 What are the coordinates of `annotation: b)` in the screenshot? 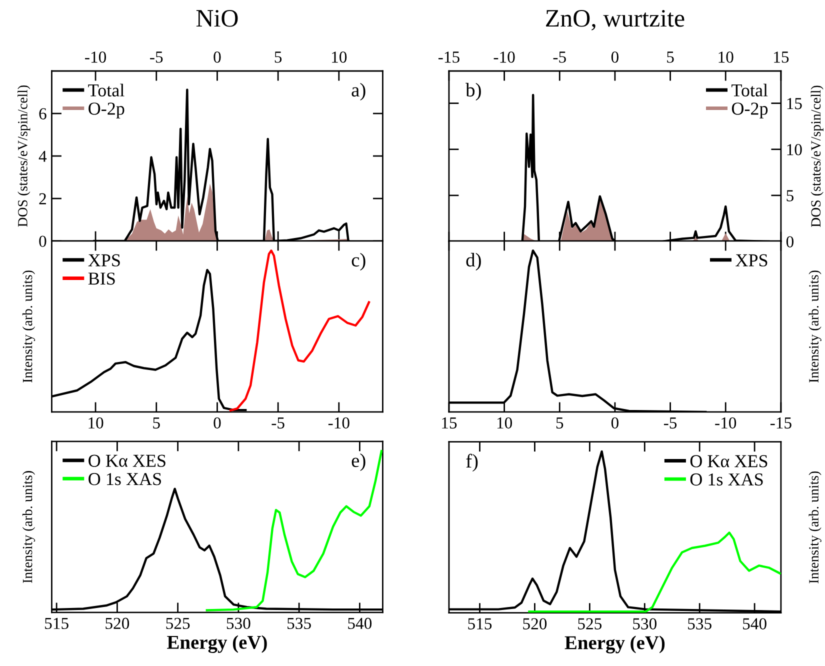 It's located at (473, 91).